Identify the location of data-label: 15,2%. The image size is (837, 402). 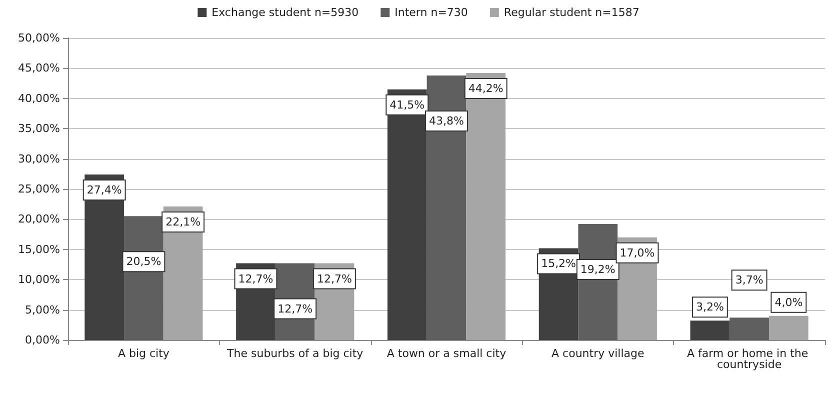
(558, 263).